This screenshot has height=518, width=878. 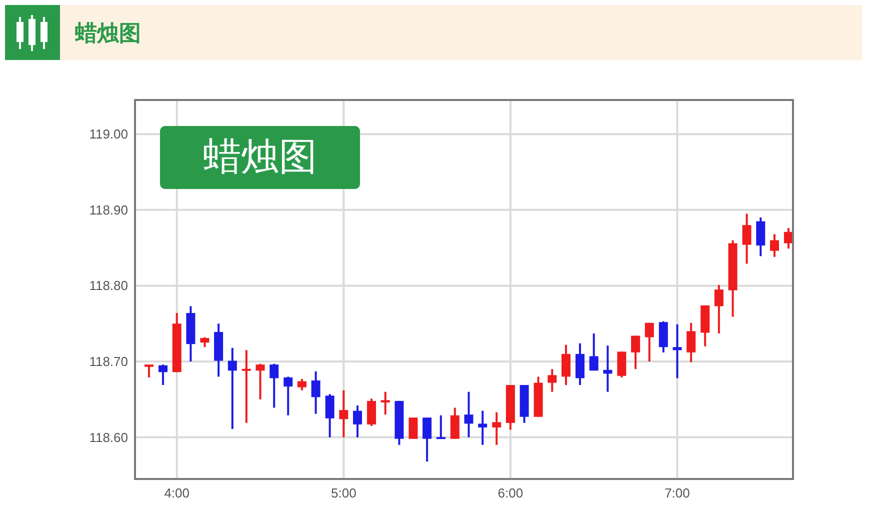 What do you see at coordinates (343, 493) in the screenshot?
I see `x-tick-label: 5:00` at bounding box center [343, 493].